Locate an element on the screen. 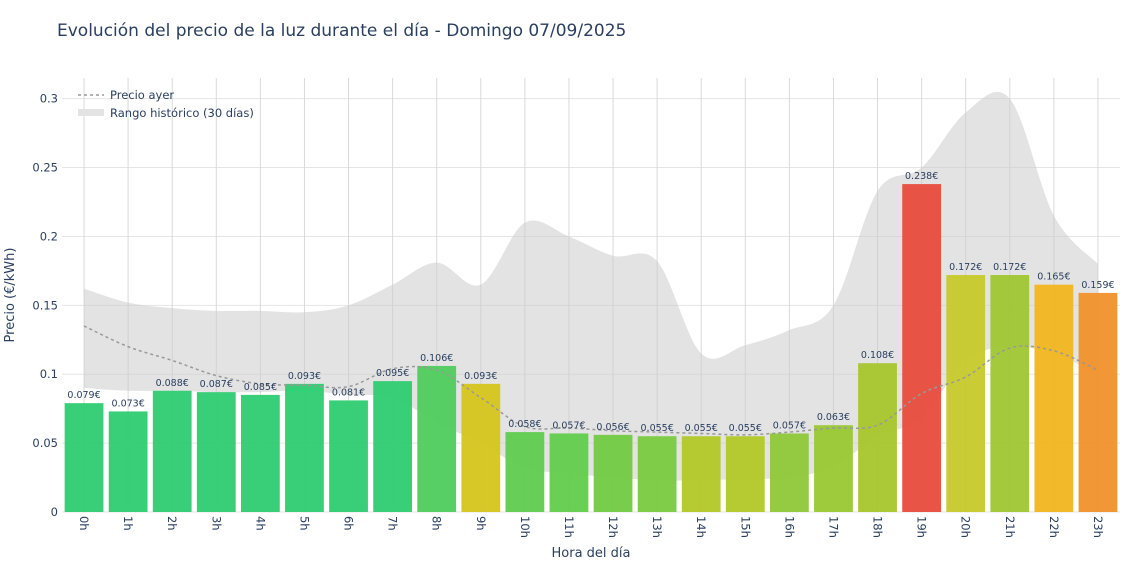 The image size is (1140, 570). bar-value-label-18h: 0.108€ is located at coordinates (877, 355).